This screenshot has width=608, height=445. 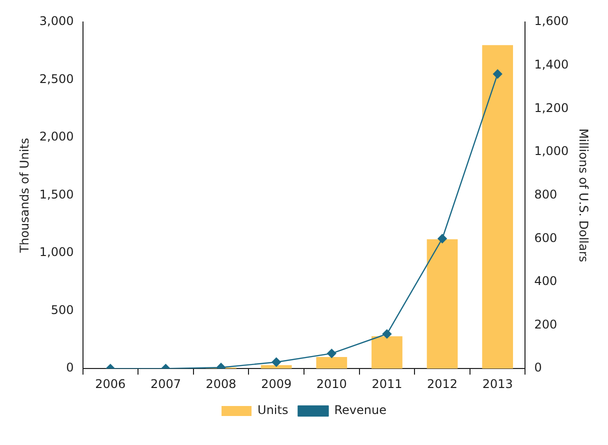 I want to click on y-tick-label: 2,000, so click(x=56, y=137).